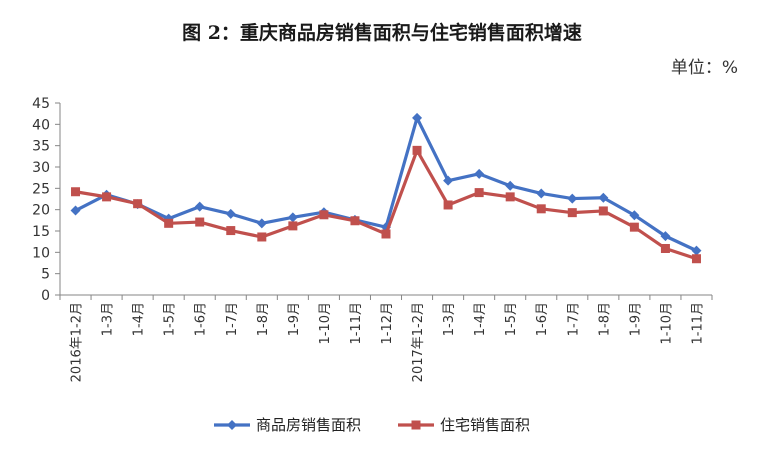  Describe the element at coordinates (45, 296) in the screenshot. I see `y-tick-label: 0` at that location.